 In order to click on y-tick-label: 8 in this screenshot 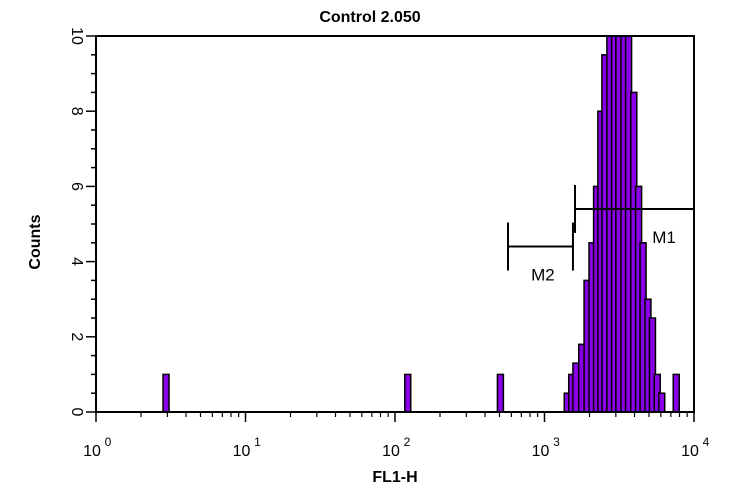, I will do `click(76, 111)`.